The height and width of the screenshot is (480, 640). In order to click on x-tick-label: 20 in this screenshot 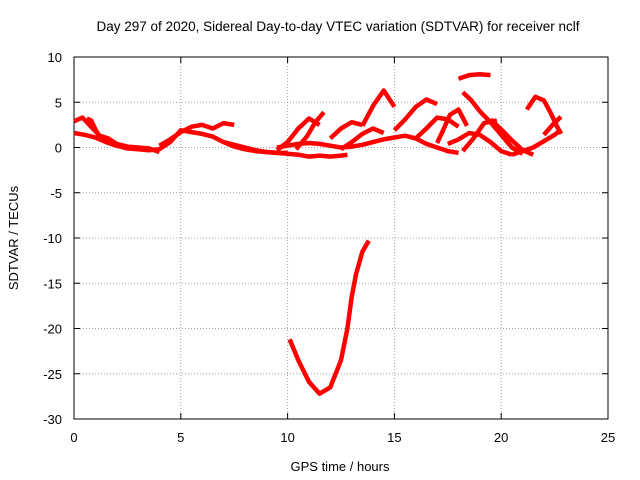, I will do `click(501, 437)`.